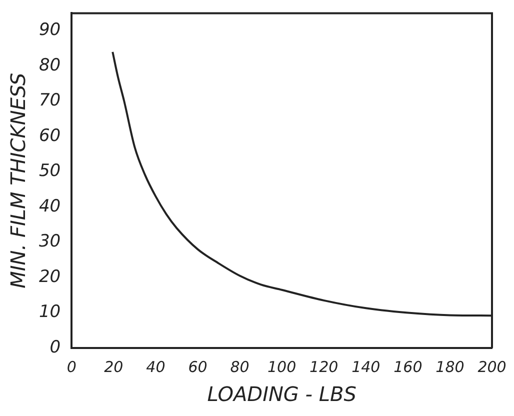  Describe the element at coordinates (450, 367) in the screenshot. I see `x-tick-label: 180` at that location.